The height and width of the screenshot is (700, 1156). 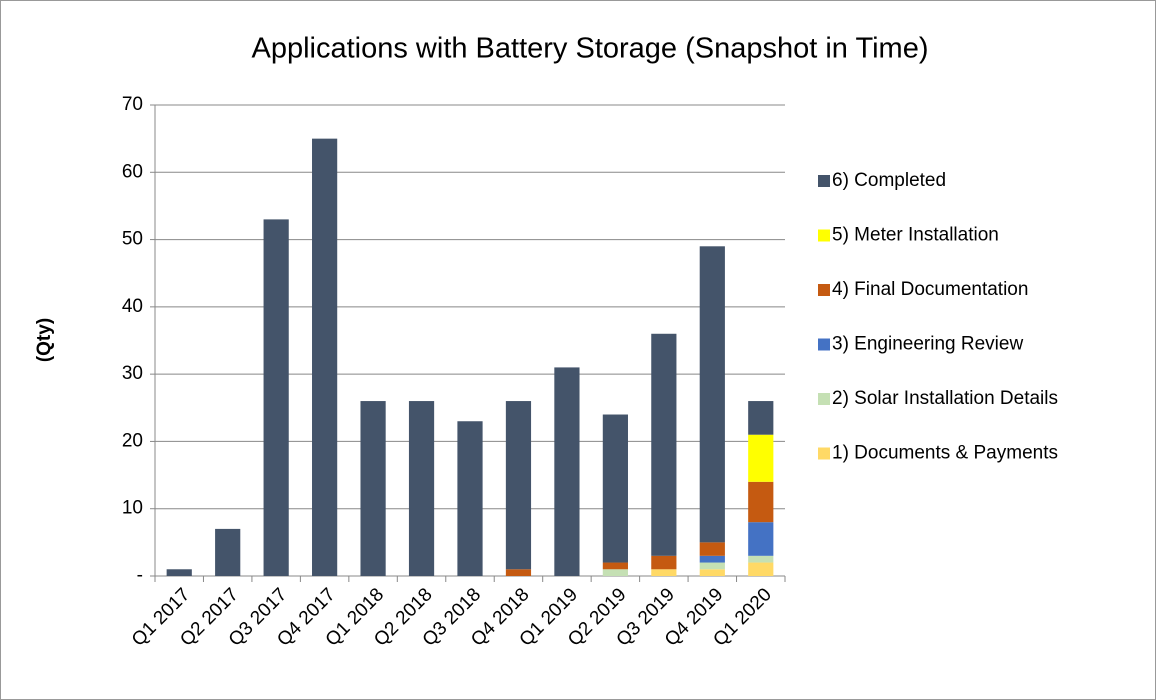 What do you see at coordinates (132, 104) in the screenshot?
I see `y-tick-label: 70` at bounding box center [132, 104].